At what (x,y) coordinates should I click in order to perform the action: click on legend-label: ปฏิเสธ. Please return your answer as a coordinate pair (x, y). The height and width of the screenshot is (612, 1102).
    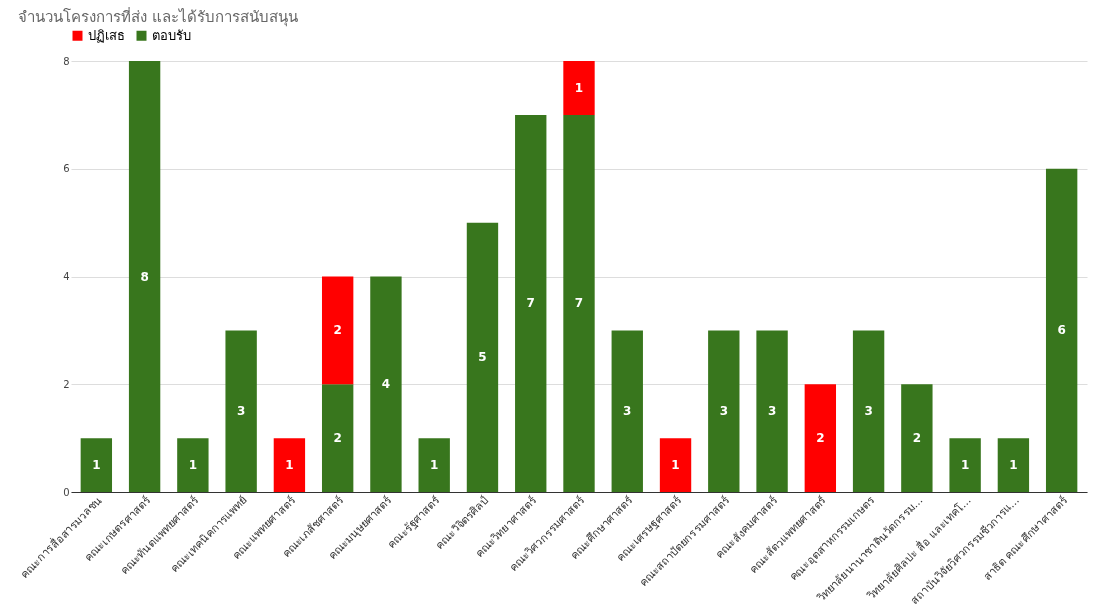
    Looking at the image, I should click on (106, 35).